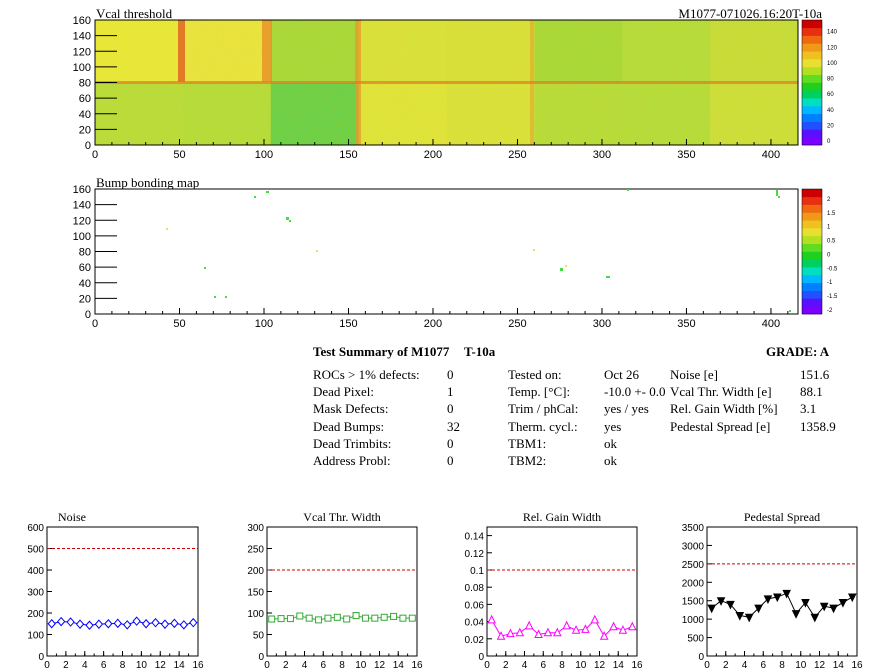 The width and height of the screenshot is (896, 672). What do you see at coordinates (264, 155) in the screenshot?
I see `x-tick-label: 100` at bounding box center [264, 155].